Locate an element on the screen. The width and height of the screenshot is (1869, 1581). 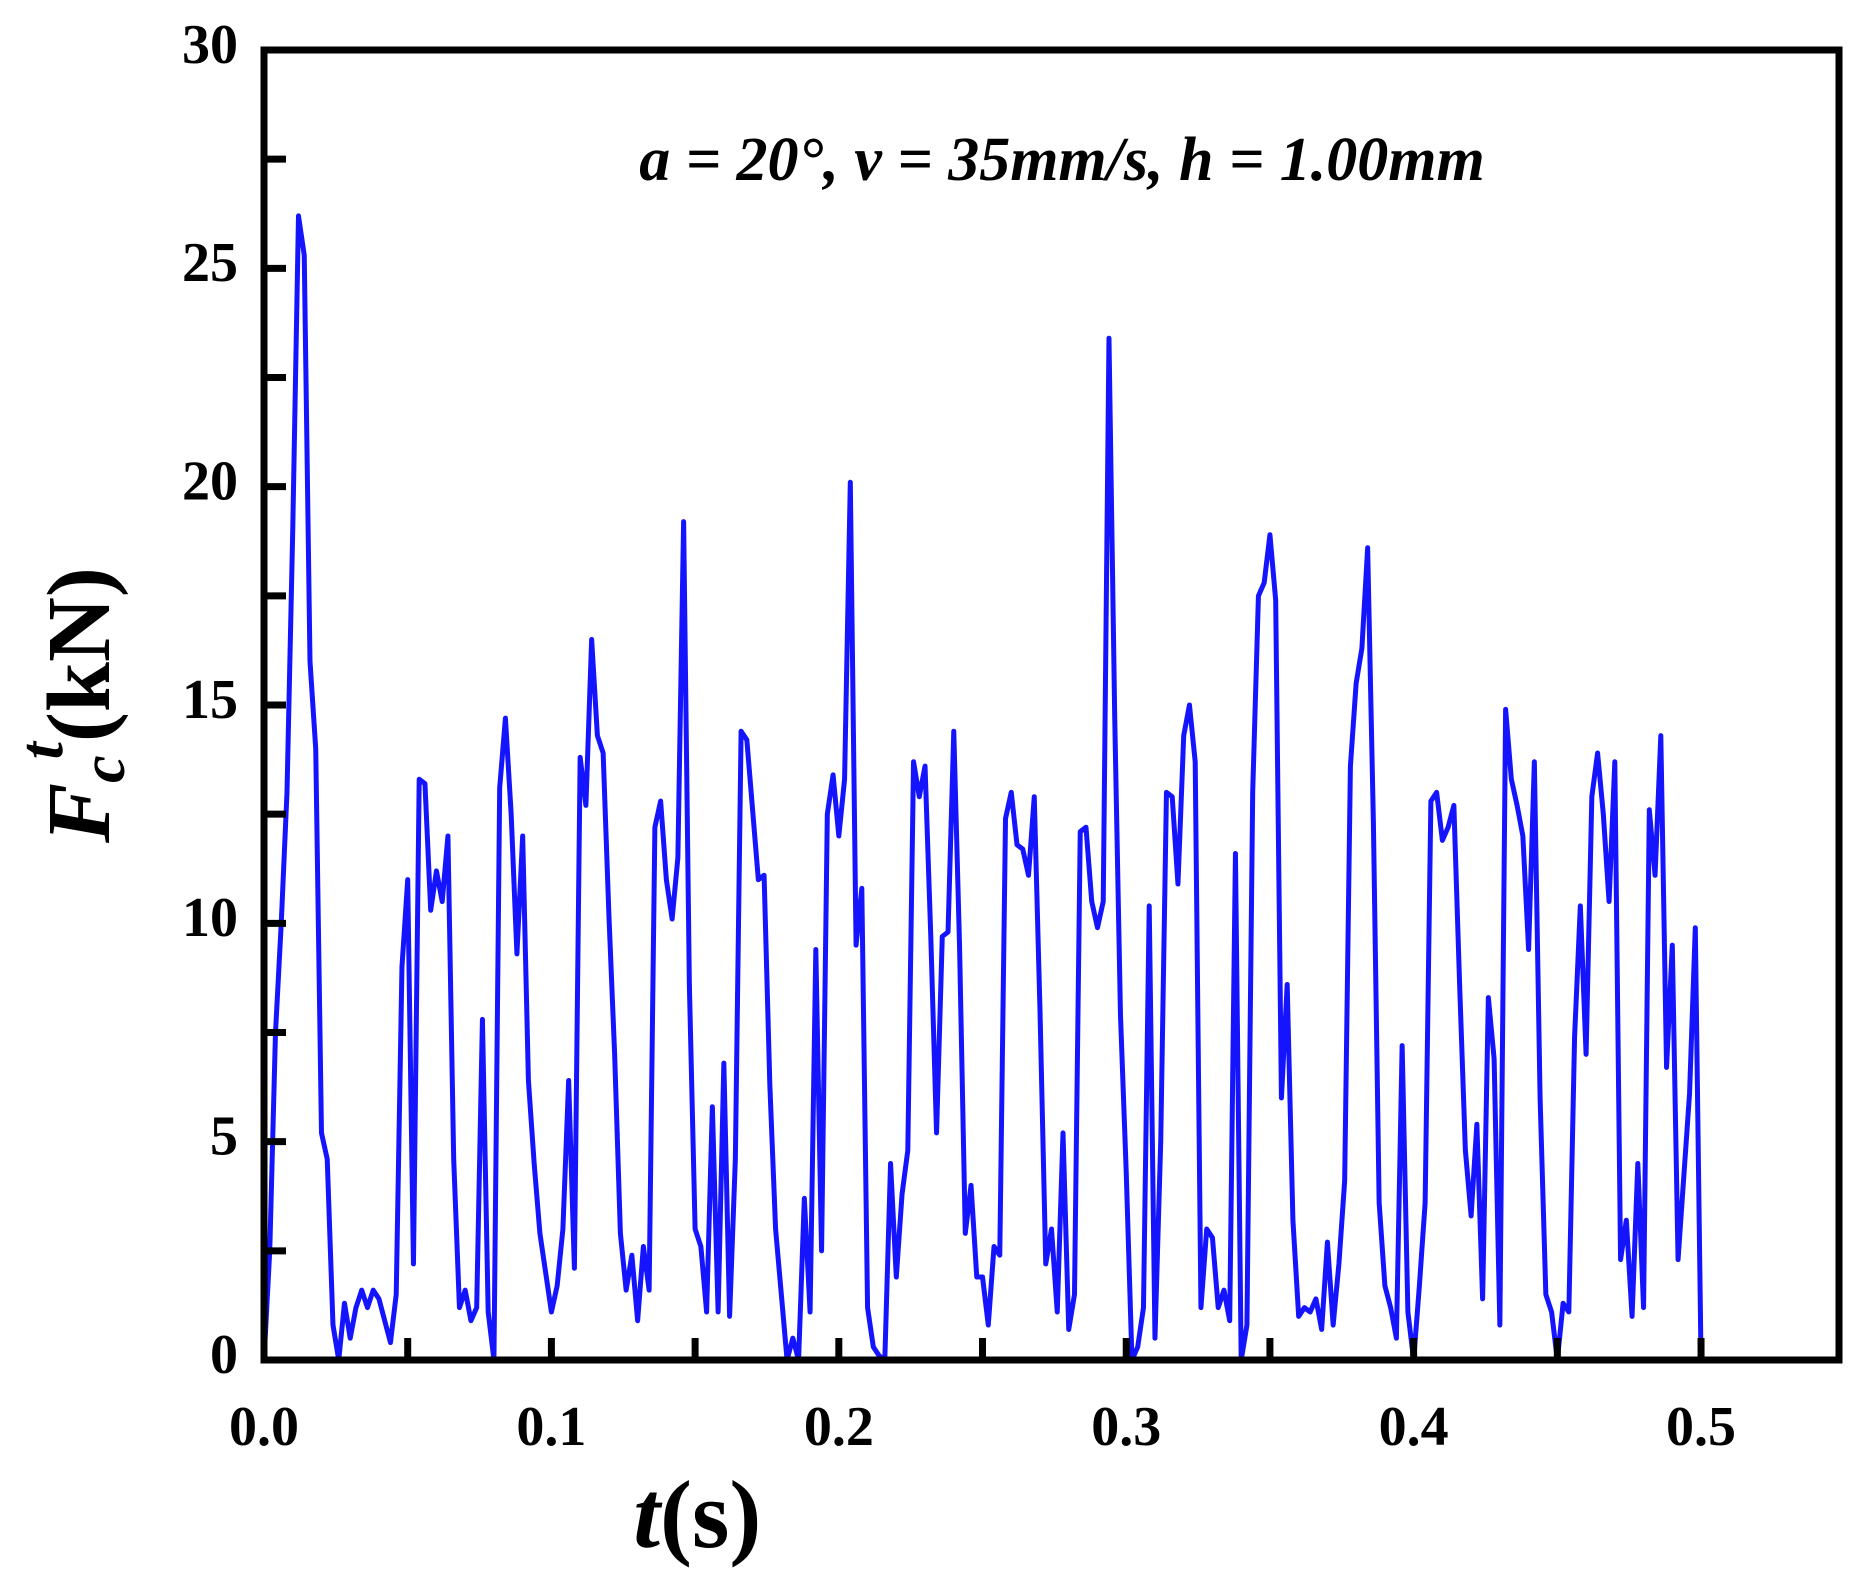
x-tick-label: 0.5 is located at coordinates (1701, 1427).